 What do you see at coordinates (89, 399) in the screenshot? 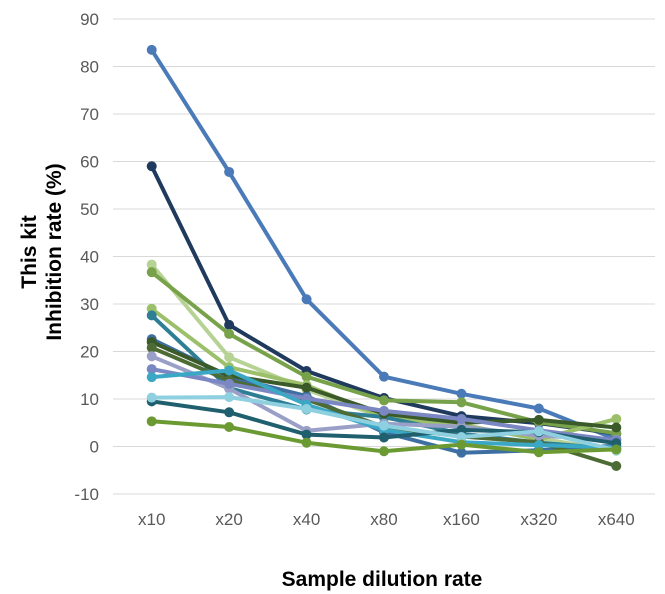
I see `y-tick-label: 10` at bounding box center [89, 399].